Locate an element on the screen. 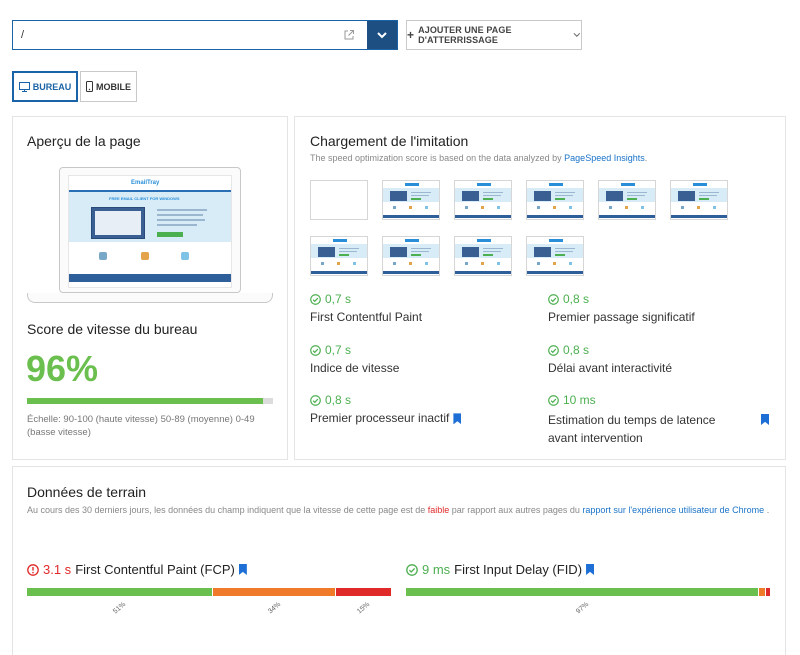 This screenshot has height=655, width=800. device-tab-desktop: BUREAU is located at coordinates (45, 86).